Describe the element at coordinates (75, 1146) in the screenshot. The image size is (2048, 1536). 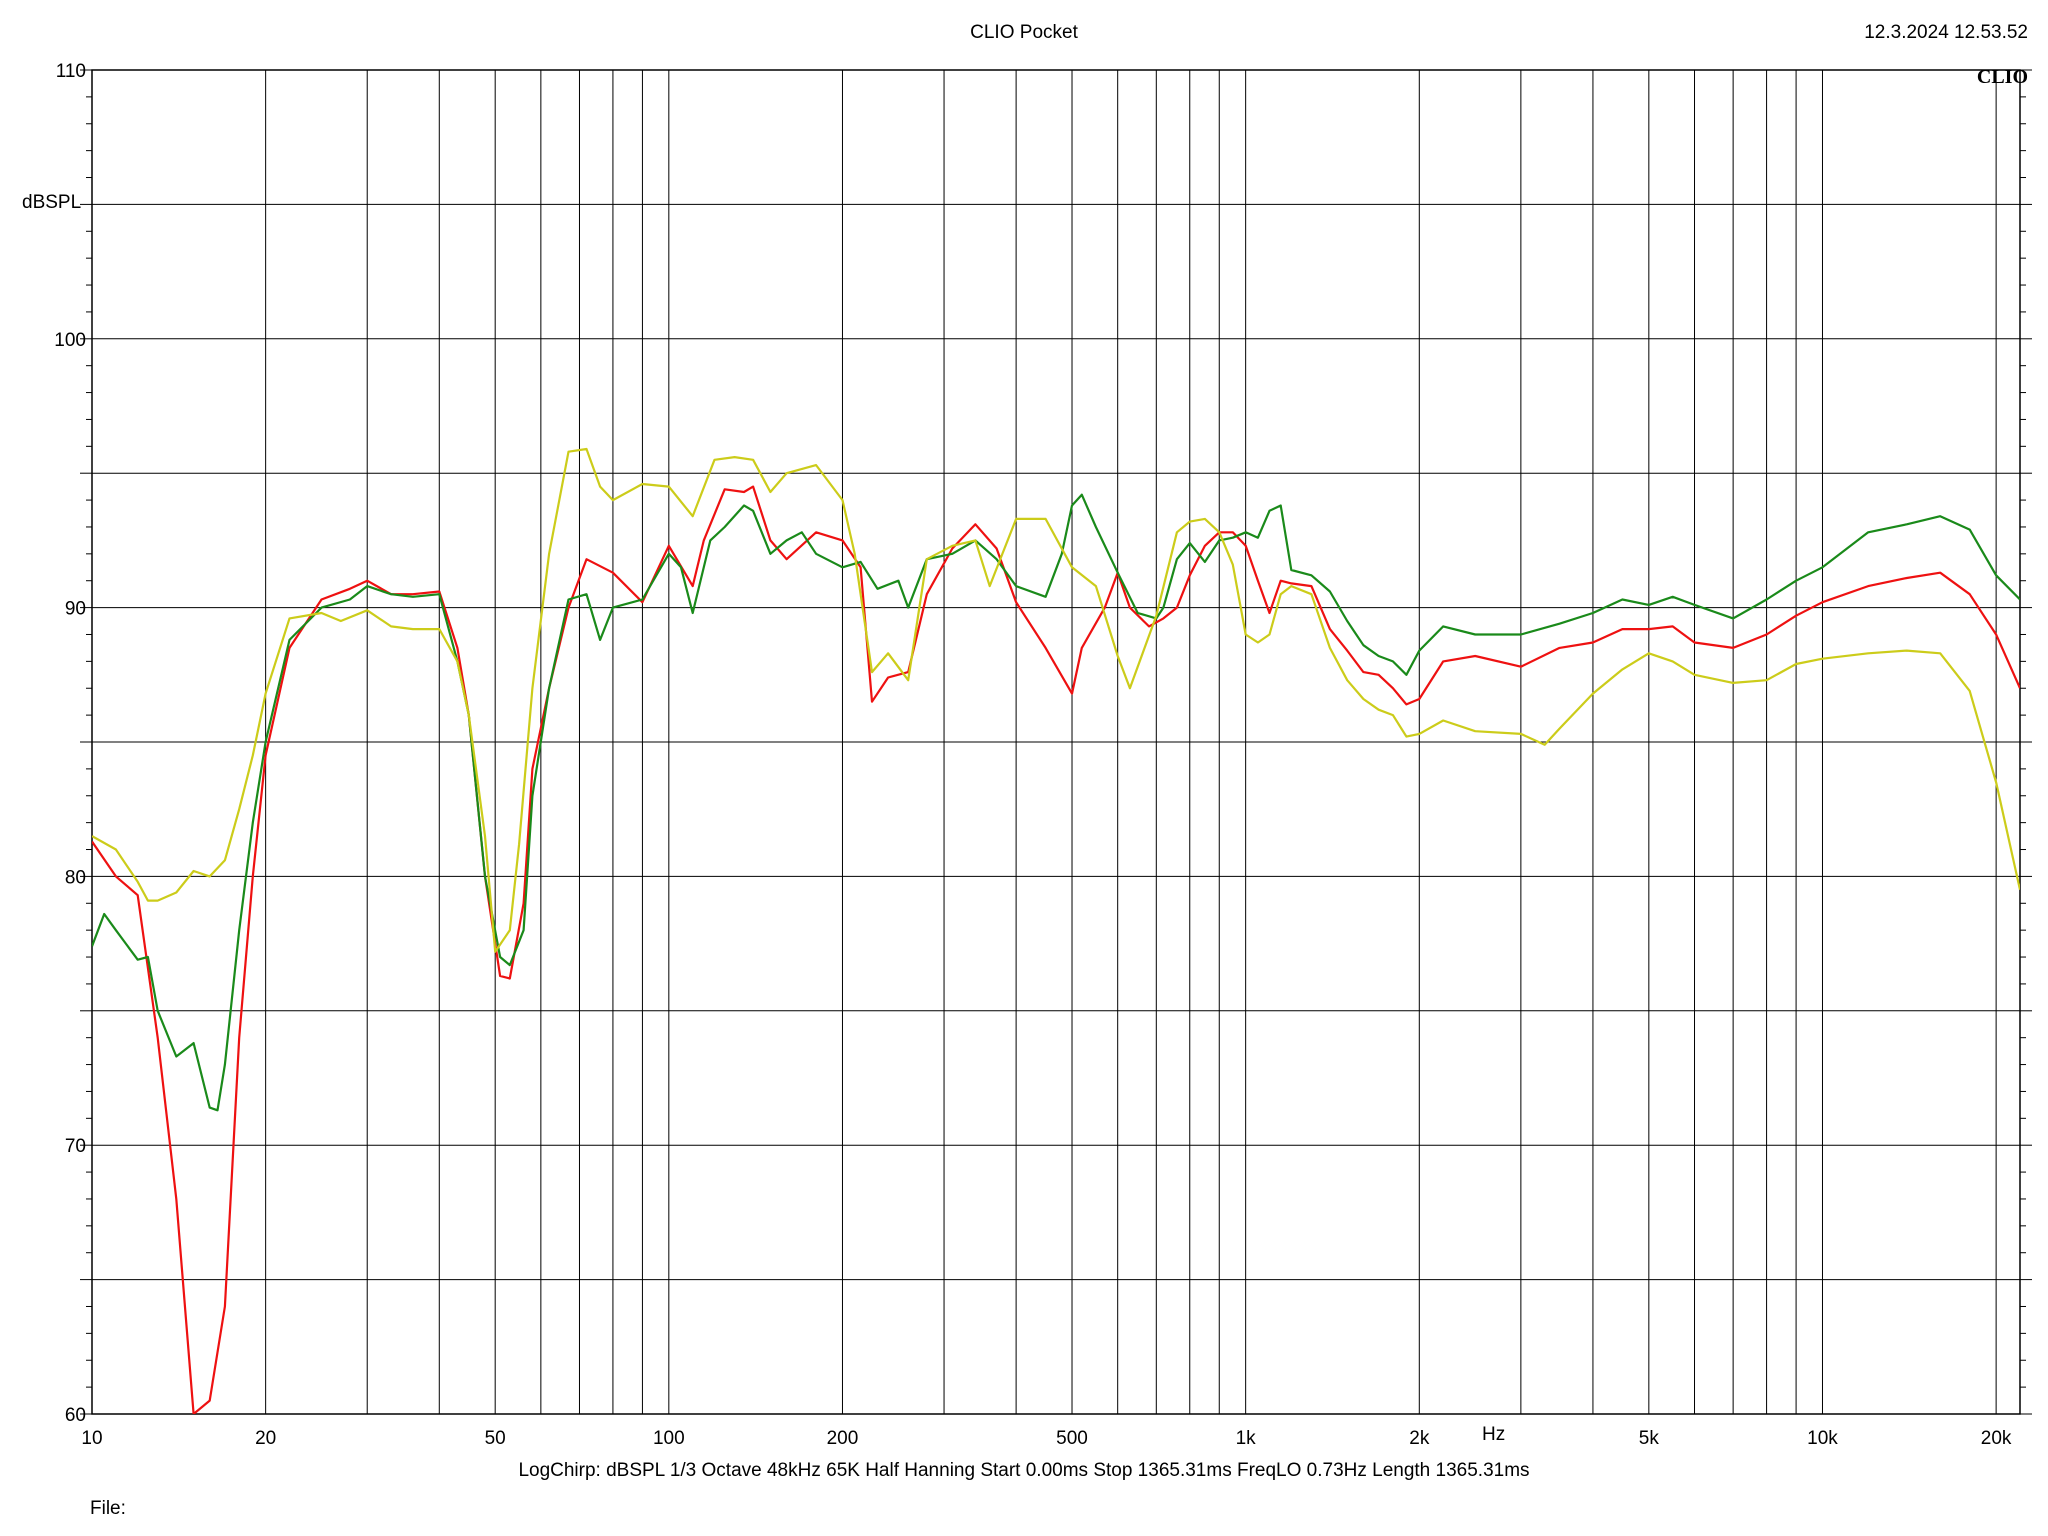
I see `y-tick-label: 70` at that location.